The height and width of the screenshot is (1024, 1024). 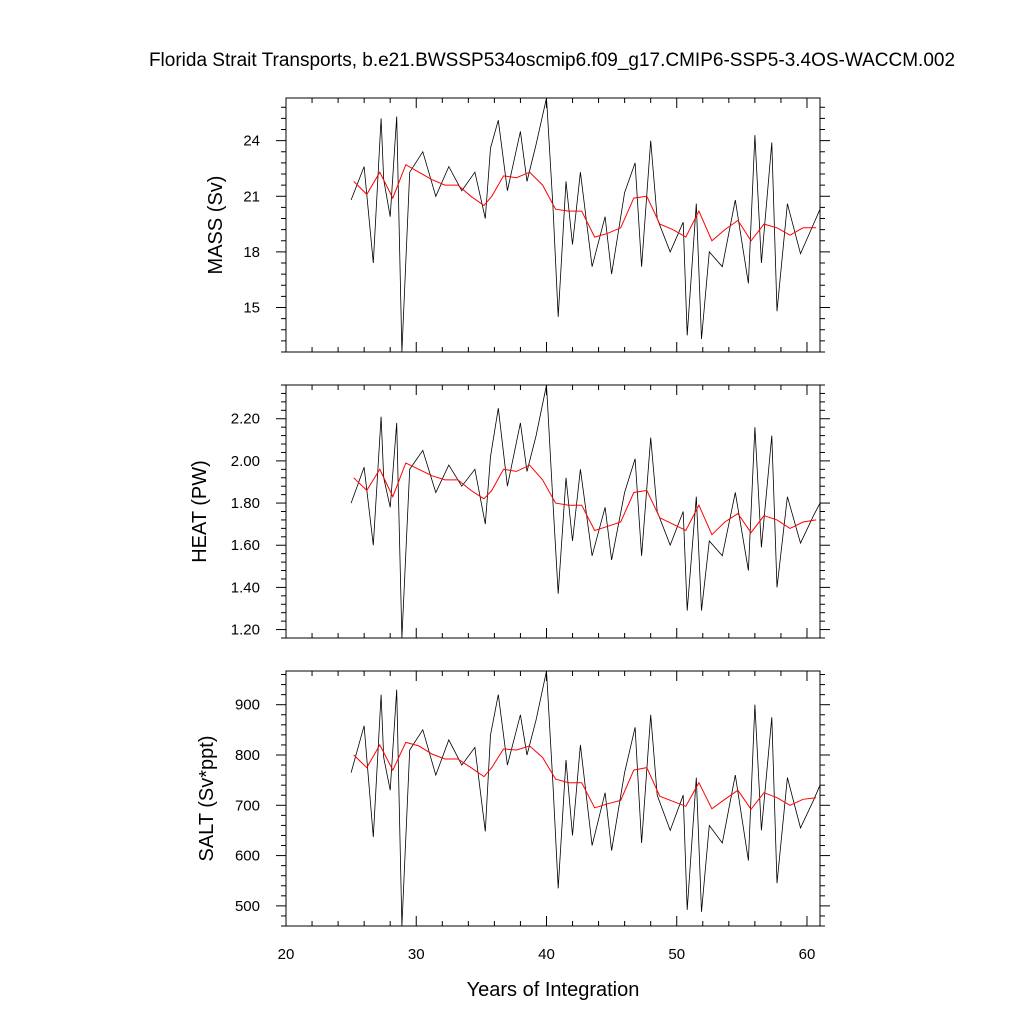 What do you see at coordinates (251, 196) in the screenshot?
I see `y-tick-label: 21` at bounding box center [251, 196].